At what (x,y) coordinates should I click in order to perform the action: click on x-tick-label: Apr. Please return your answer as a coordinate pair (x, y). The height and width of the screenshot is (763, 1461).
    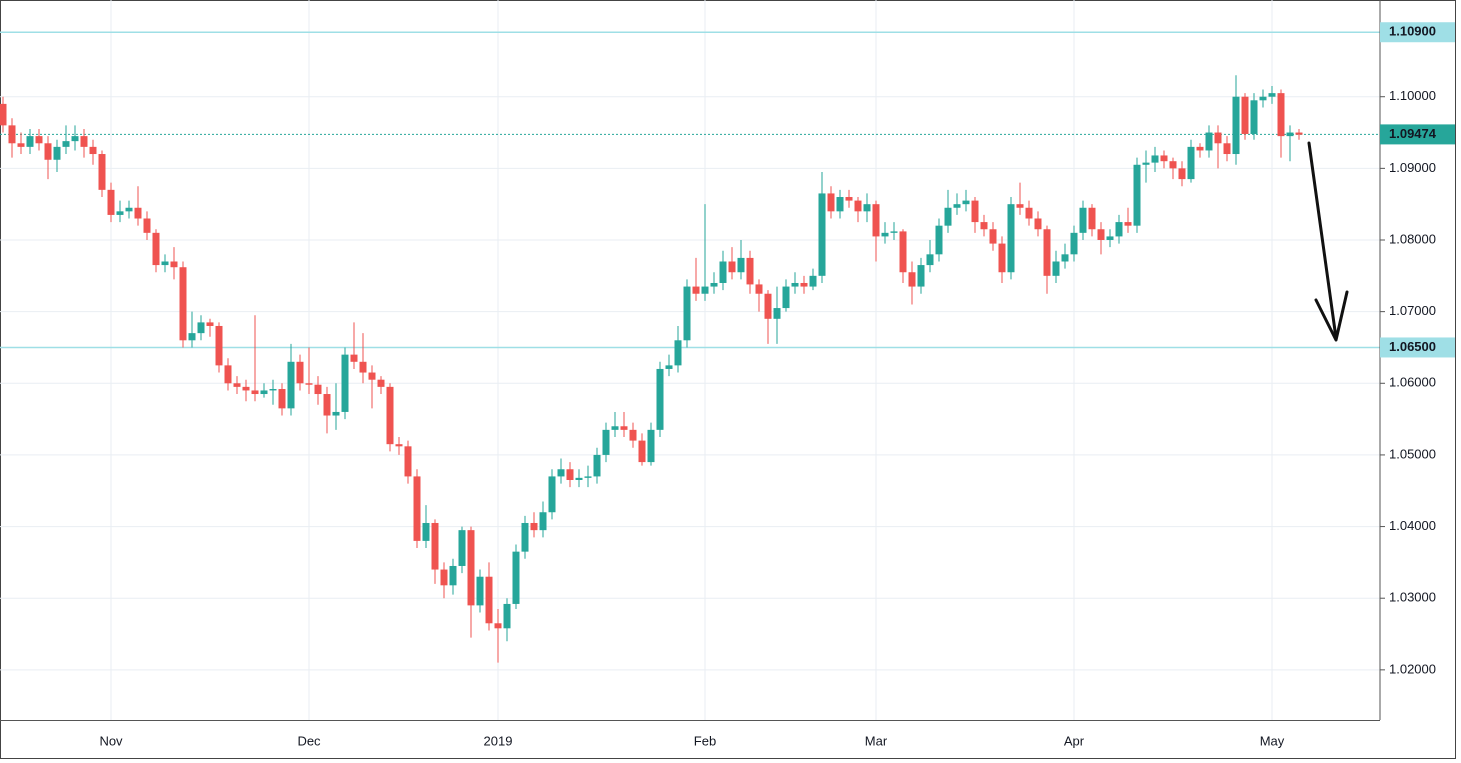
    Looking at the image, I should click on (1074, 740).